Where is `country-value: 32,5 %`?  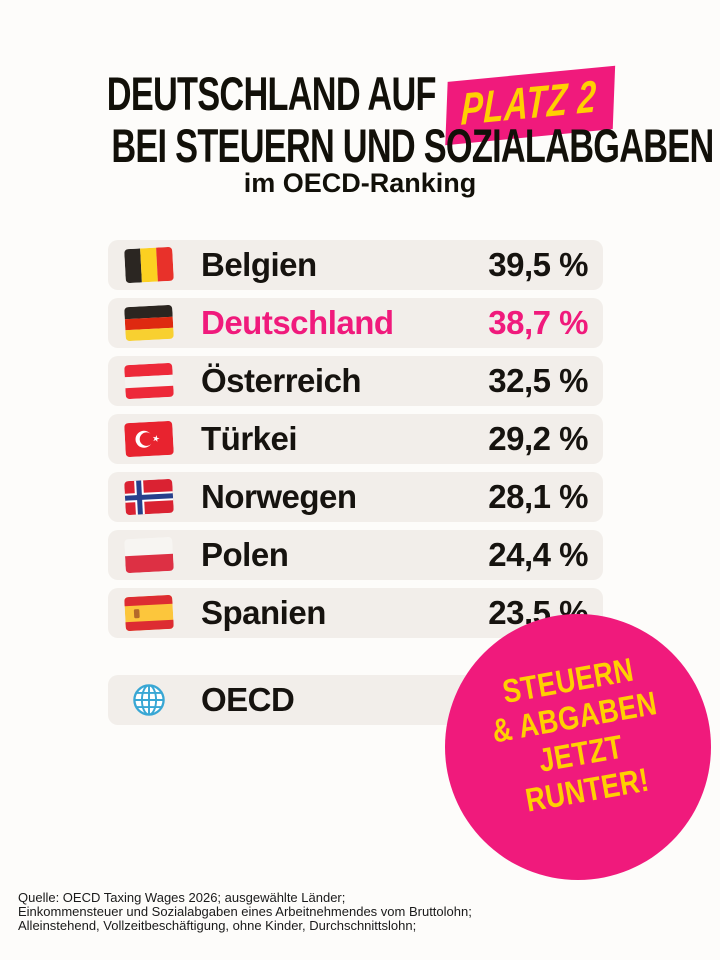
country-value: 32,5 % is located at coordinates (538, 380).